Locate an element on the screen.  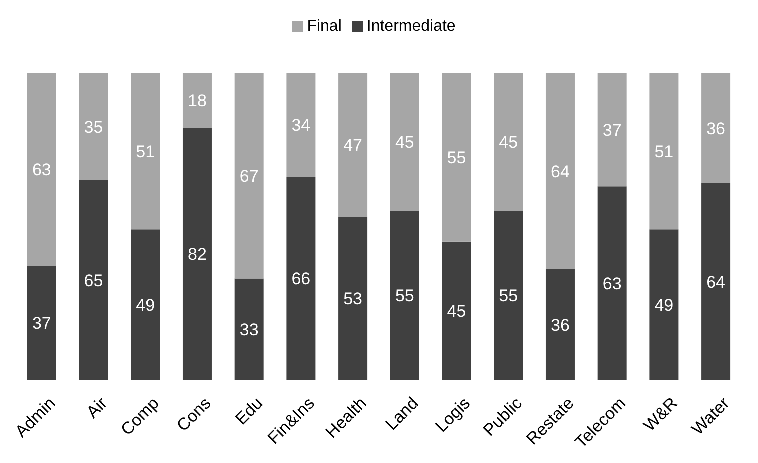
data-label: 82 is located at coordinates (197, 254).